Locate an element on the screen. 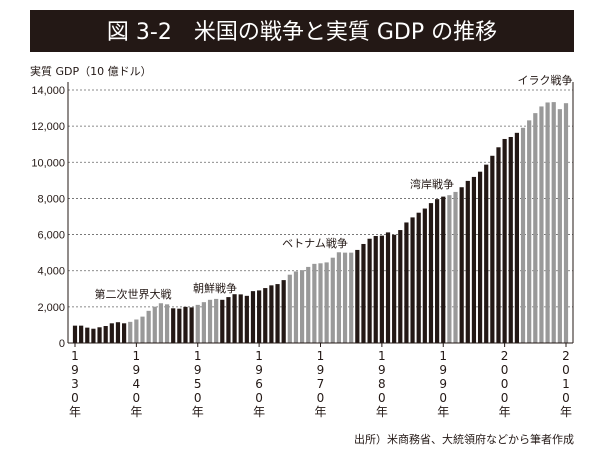 This screenshot has height=451, width=600. bar-2004 is located at coordinates (529, 231).